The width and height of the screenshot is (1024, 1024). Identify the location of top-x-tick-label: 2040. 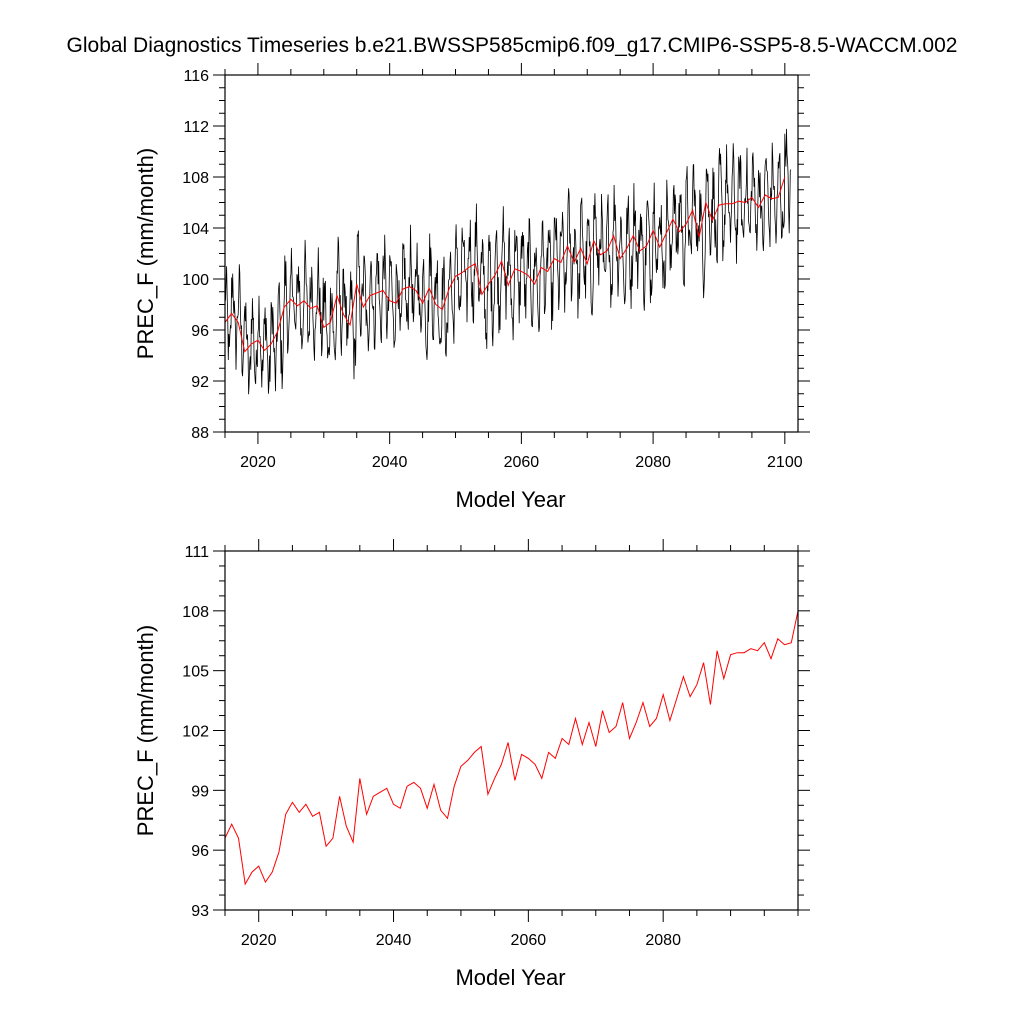
(390, 462).